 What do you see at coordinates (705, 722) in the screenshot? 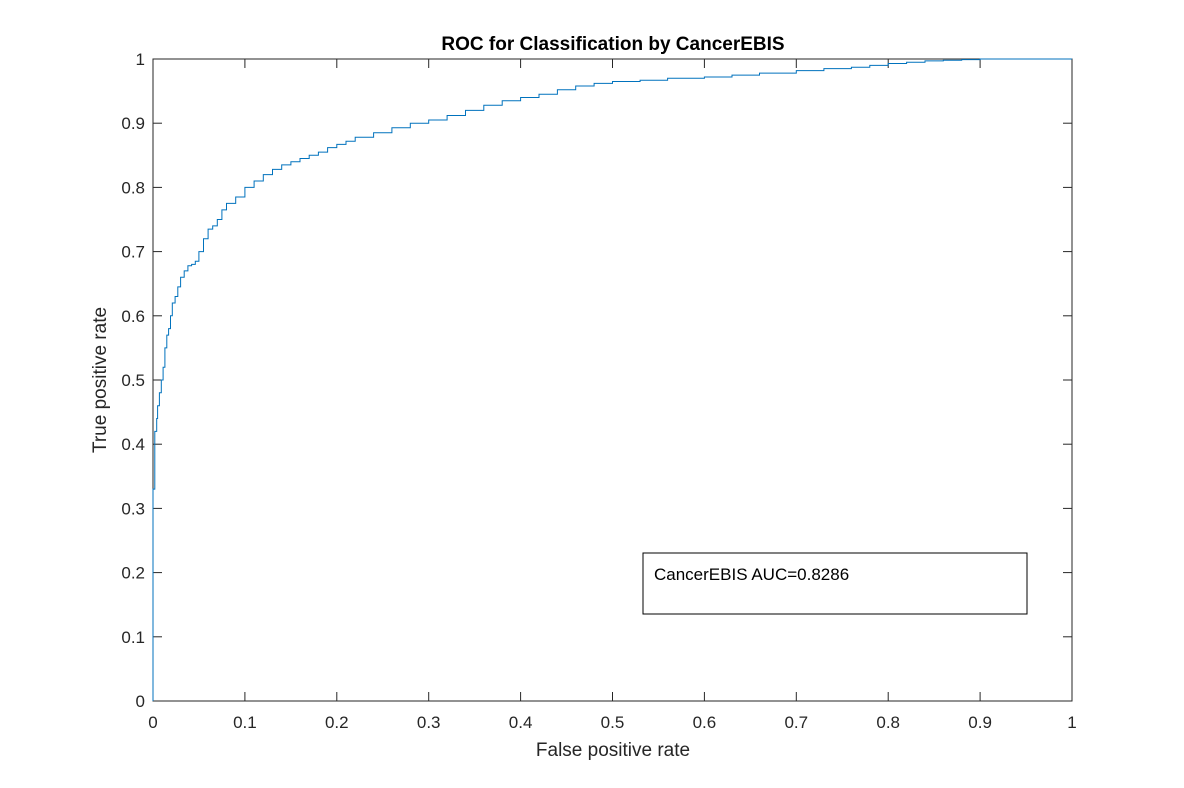
I see `x-tick-label: 0.6` at bounding box center [705, 722].